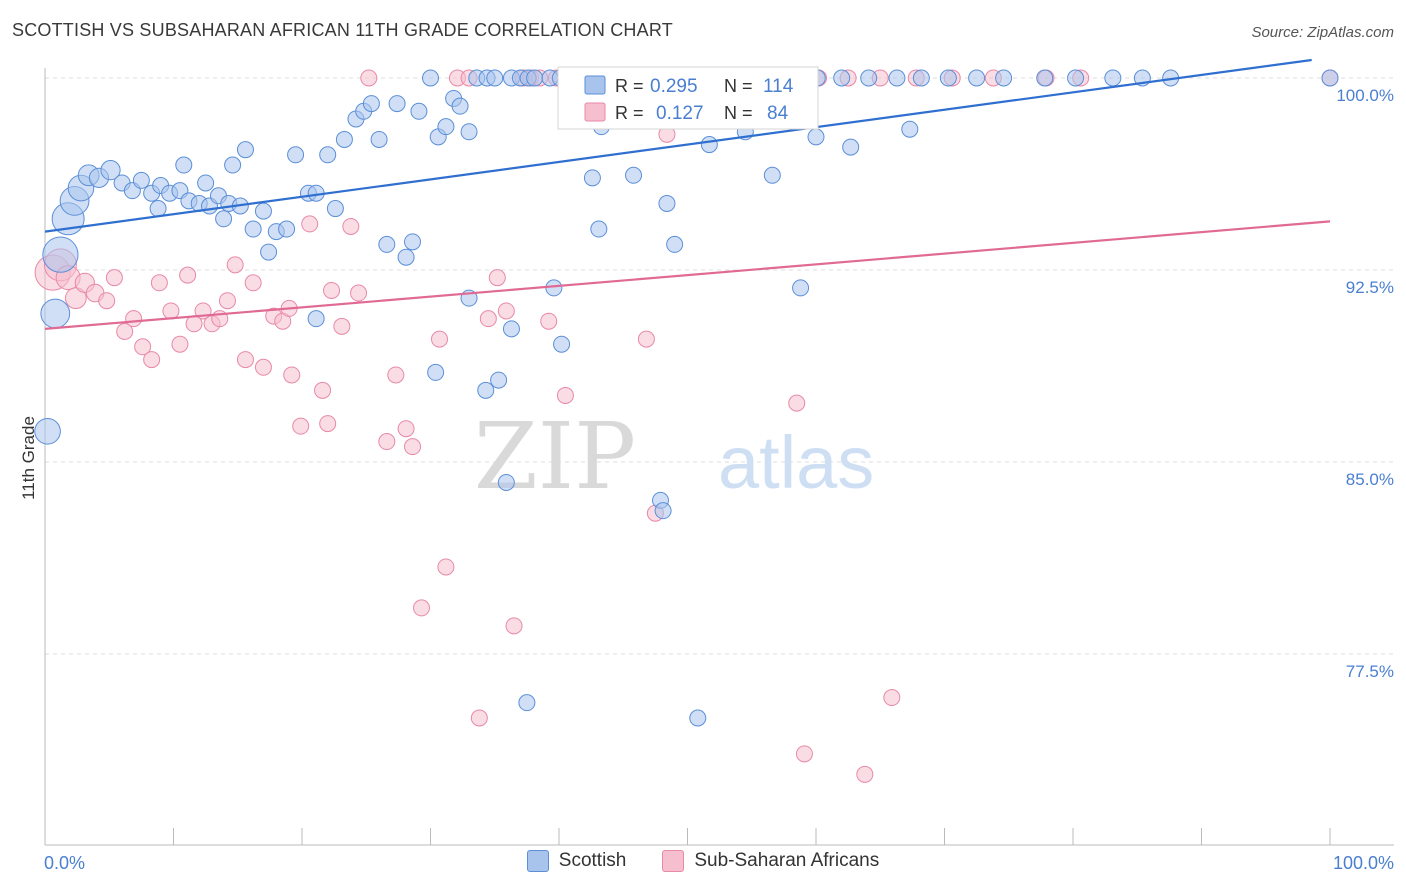  Describe the element at coordinates (592, 860) in the screenshot. I see `legend-label-scottish: Scottish` at that location.